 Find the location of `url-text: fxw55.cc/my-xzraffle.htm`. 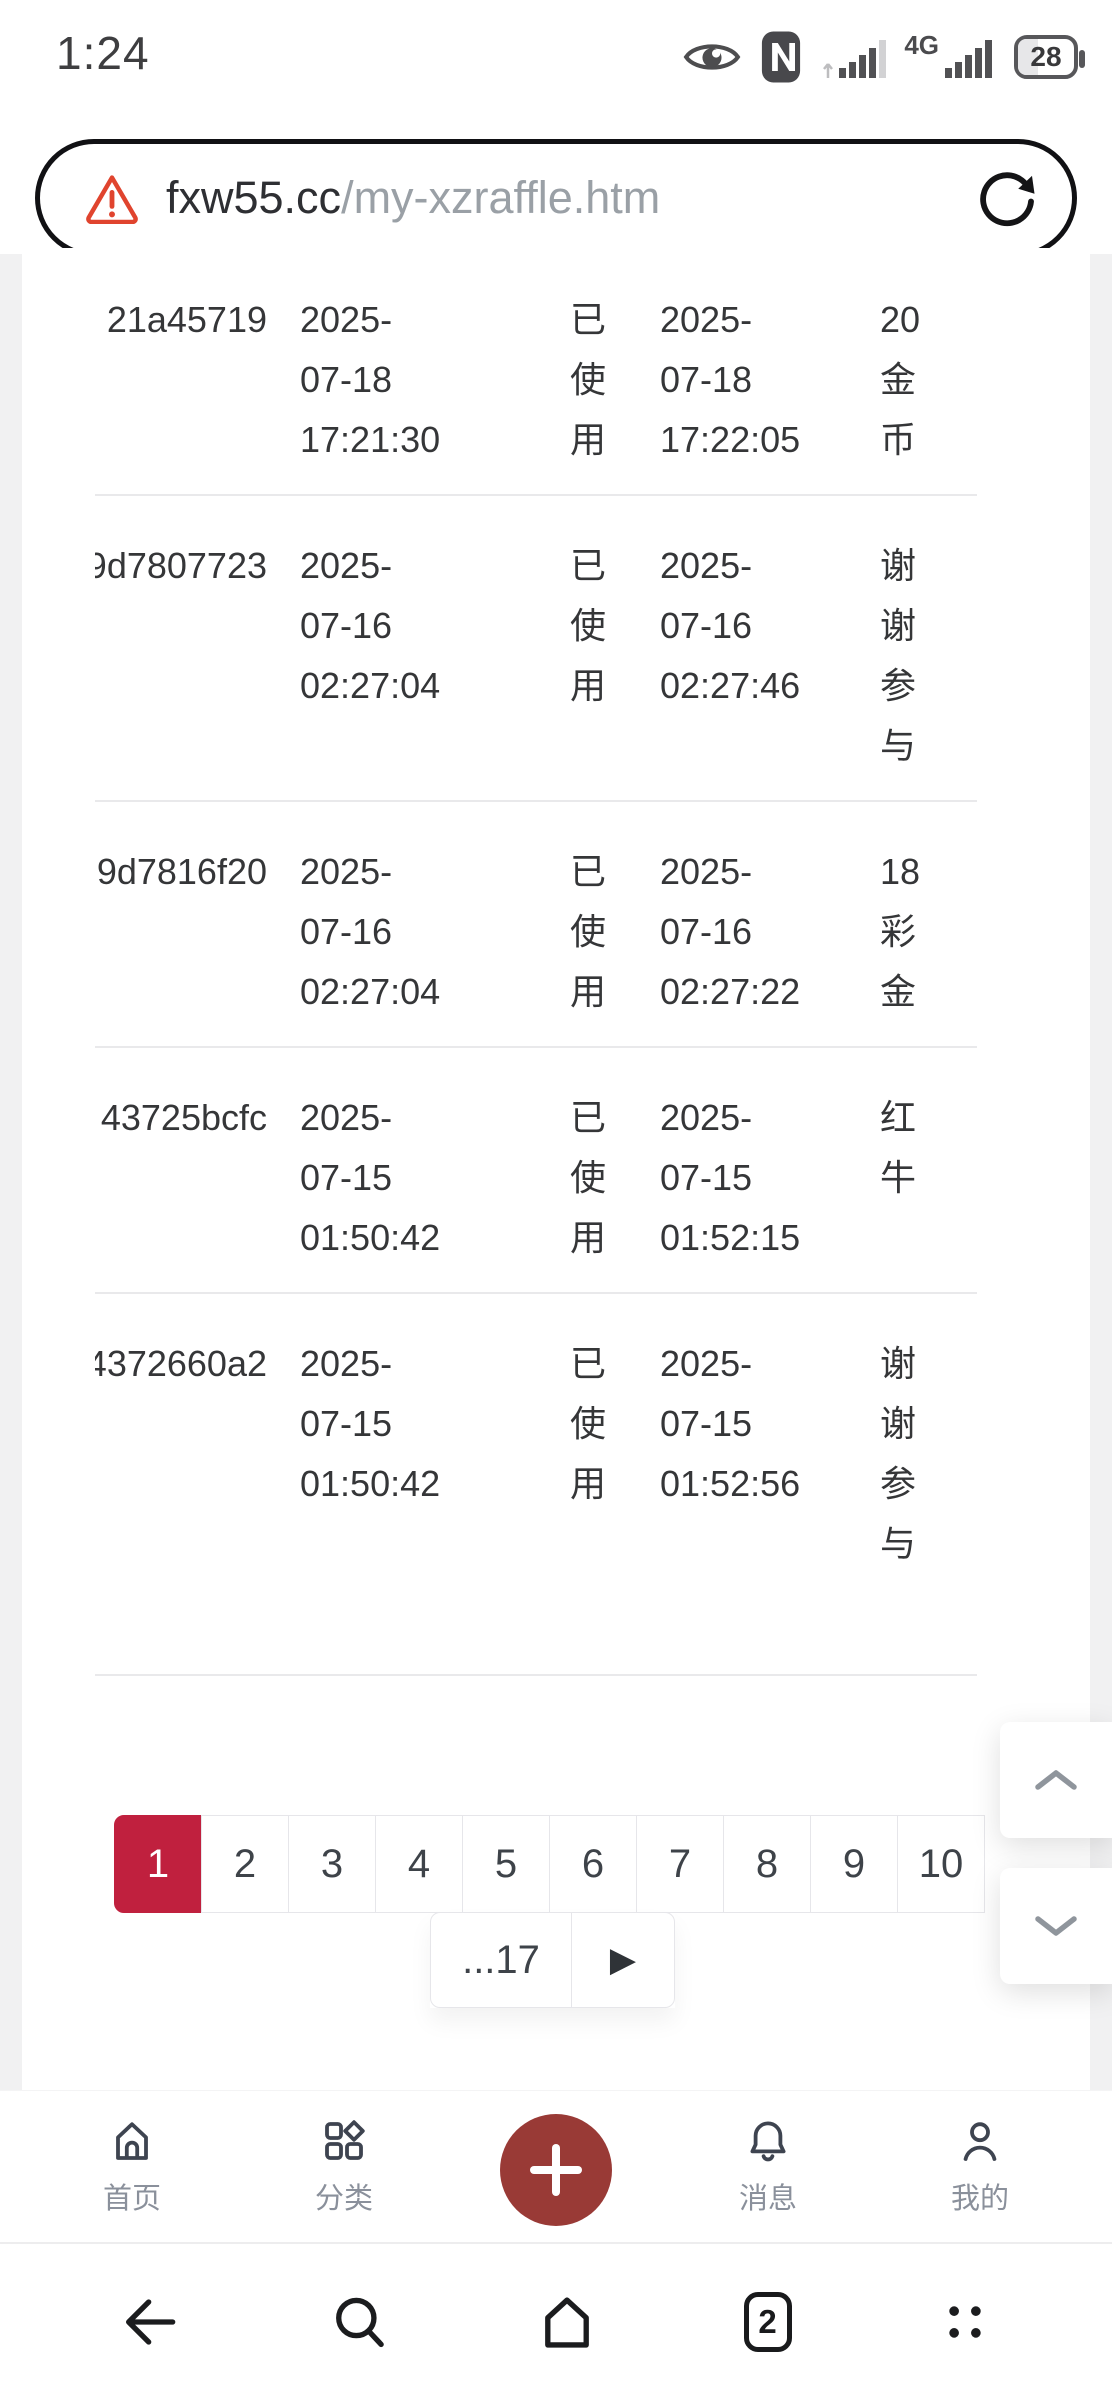

url-text: fxw55.cc/my-xzraffle.htm is located at coordinates (571, 198).